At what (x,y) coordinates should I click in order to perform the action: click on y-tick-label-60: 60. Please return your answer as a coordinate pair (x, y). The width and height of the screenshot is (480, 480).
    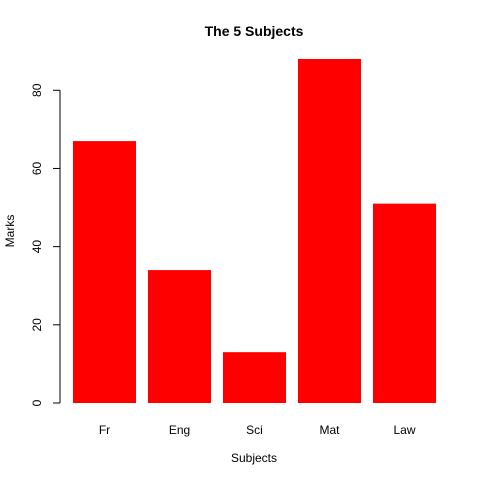
    Looking at the image, I should click on (37, 168).